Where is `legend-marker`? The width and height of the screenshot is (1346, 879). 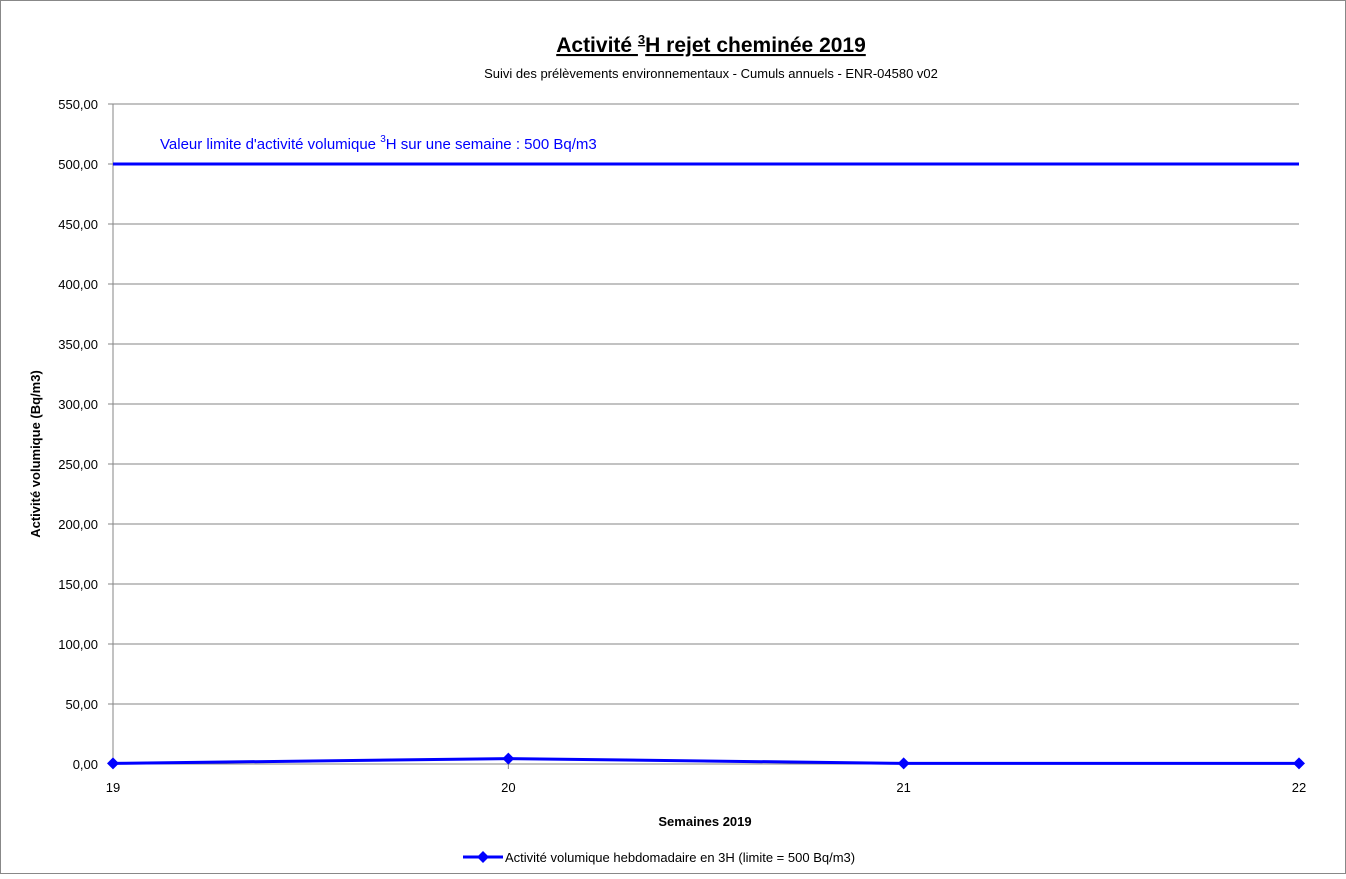
legend-marker is located at coordinates (483, 857).